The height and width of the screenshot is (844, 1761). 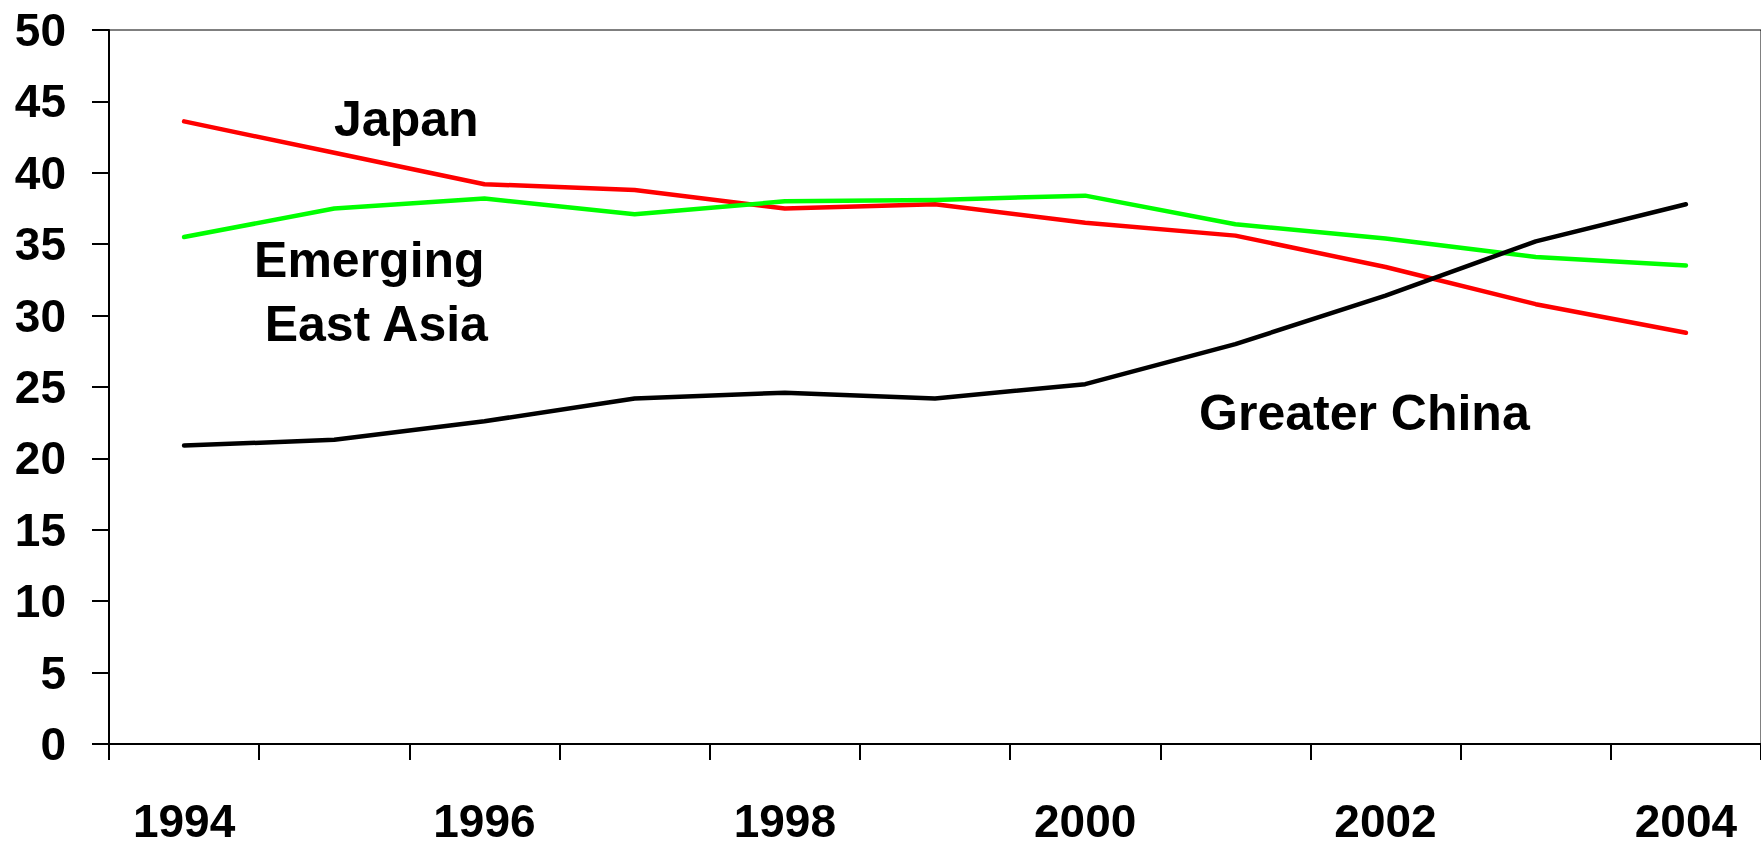 I want to click on series-label: Greater China, so click(x=1365, y=413).